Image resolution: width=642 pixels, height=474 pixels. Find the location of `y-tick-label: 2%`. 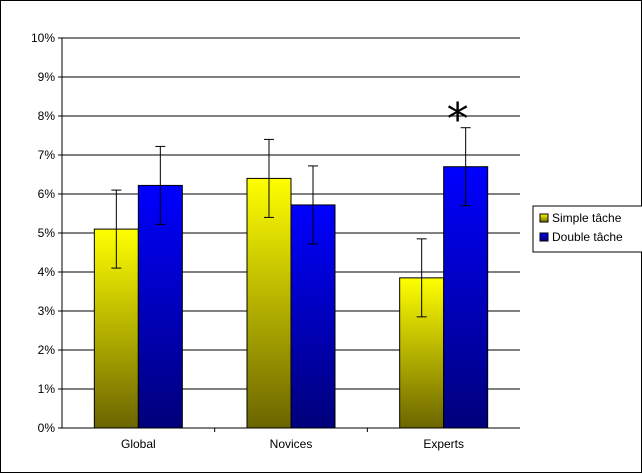

y-tick-label: 2% is located at coordinates (47, 350).